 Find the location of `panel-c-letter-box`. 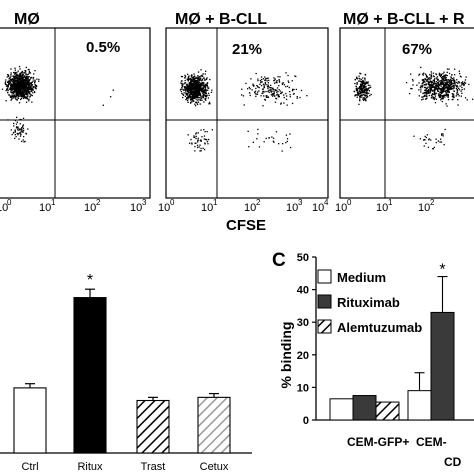

panel-c-letter-box is located at coordinates (281, 257).